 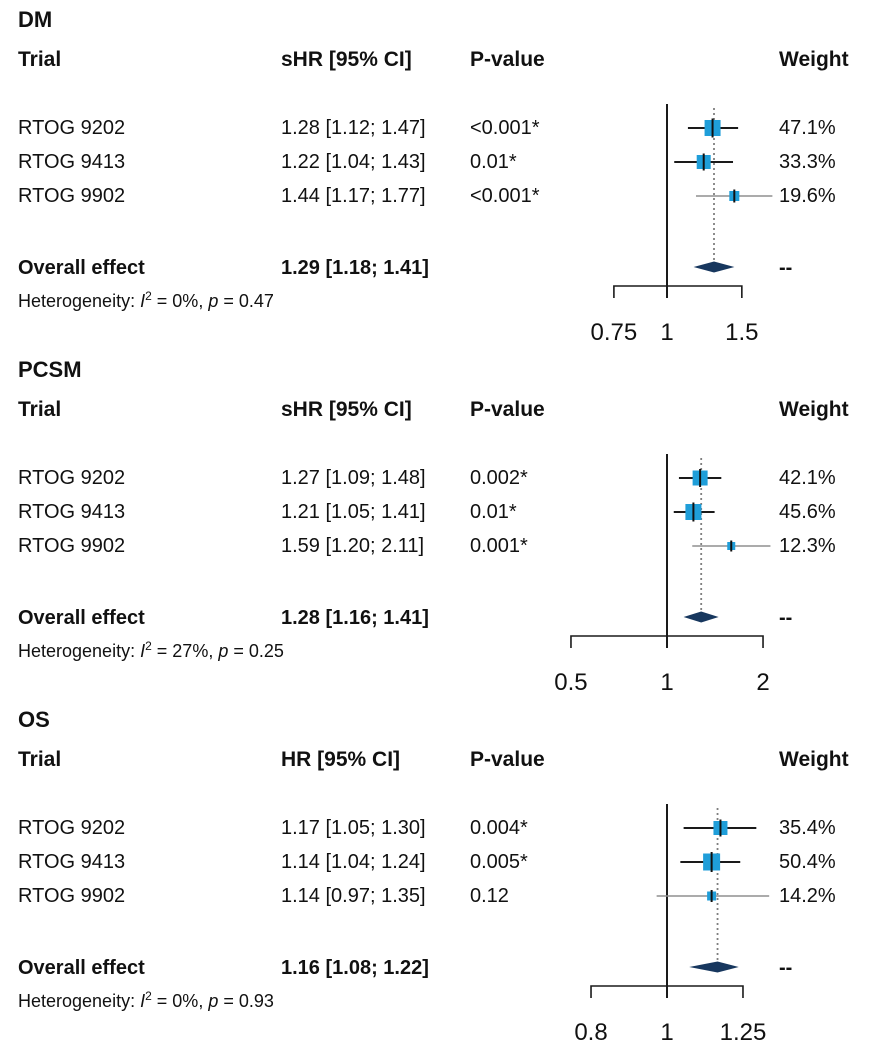 I want to click on svg-text: 0.5, so click(x=570, y=682).